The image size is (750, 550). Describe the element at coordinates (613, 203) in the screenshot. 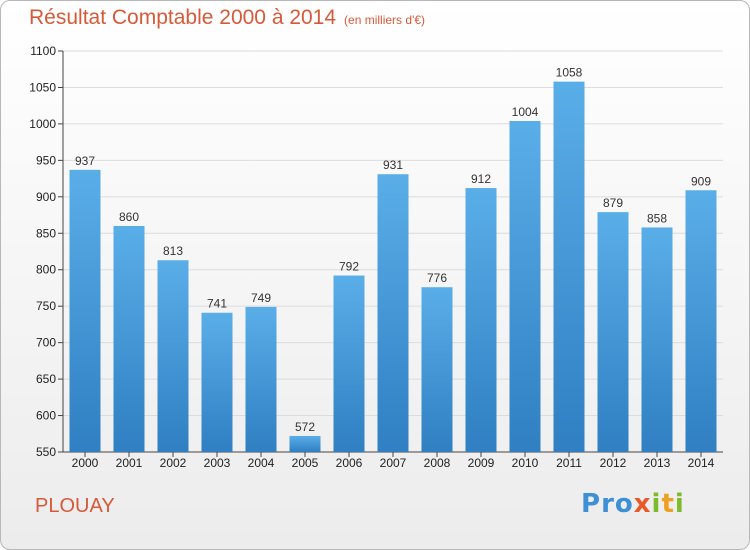

I see `bar-value-label: 879` at that location.